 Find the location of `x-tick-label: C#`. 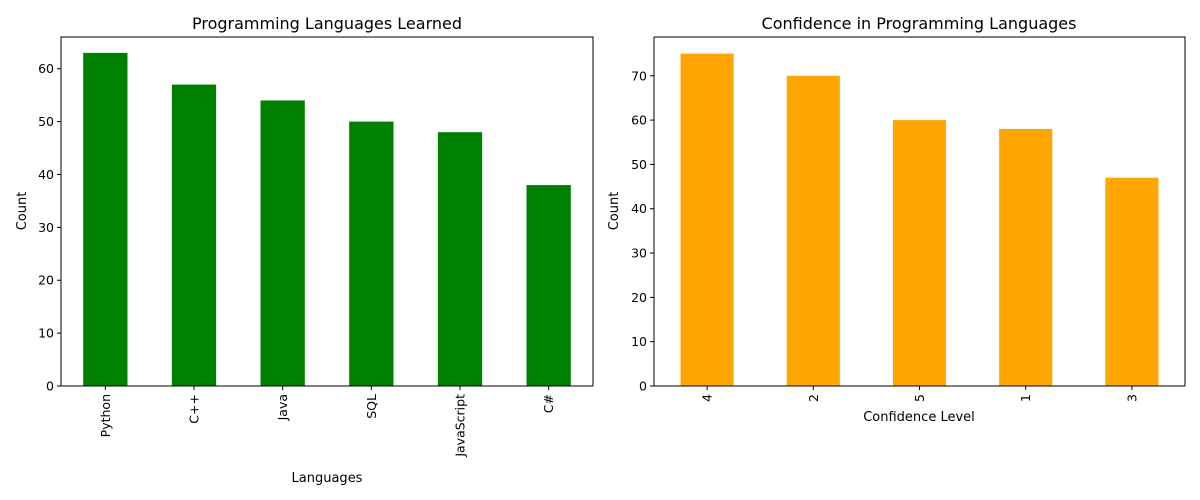

x-tick-label: C# is located at coordinates (548, 403).